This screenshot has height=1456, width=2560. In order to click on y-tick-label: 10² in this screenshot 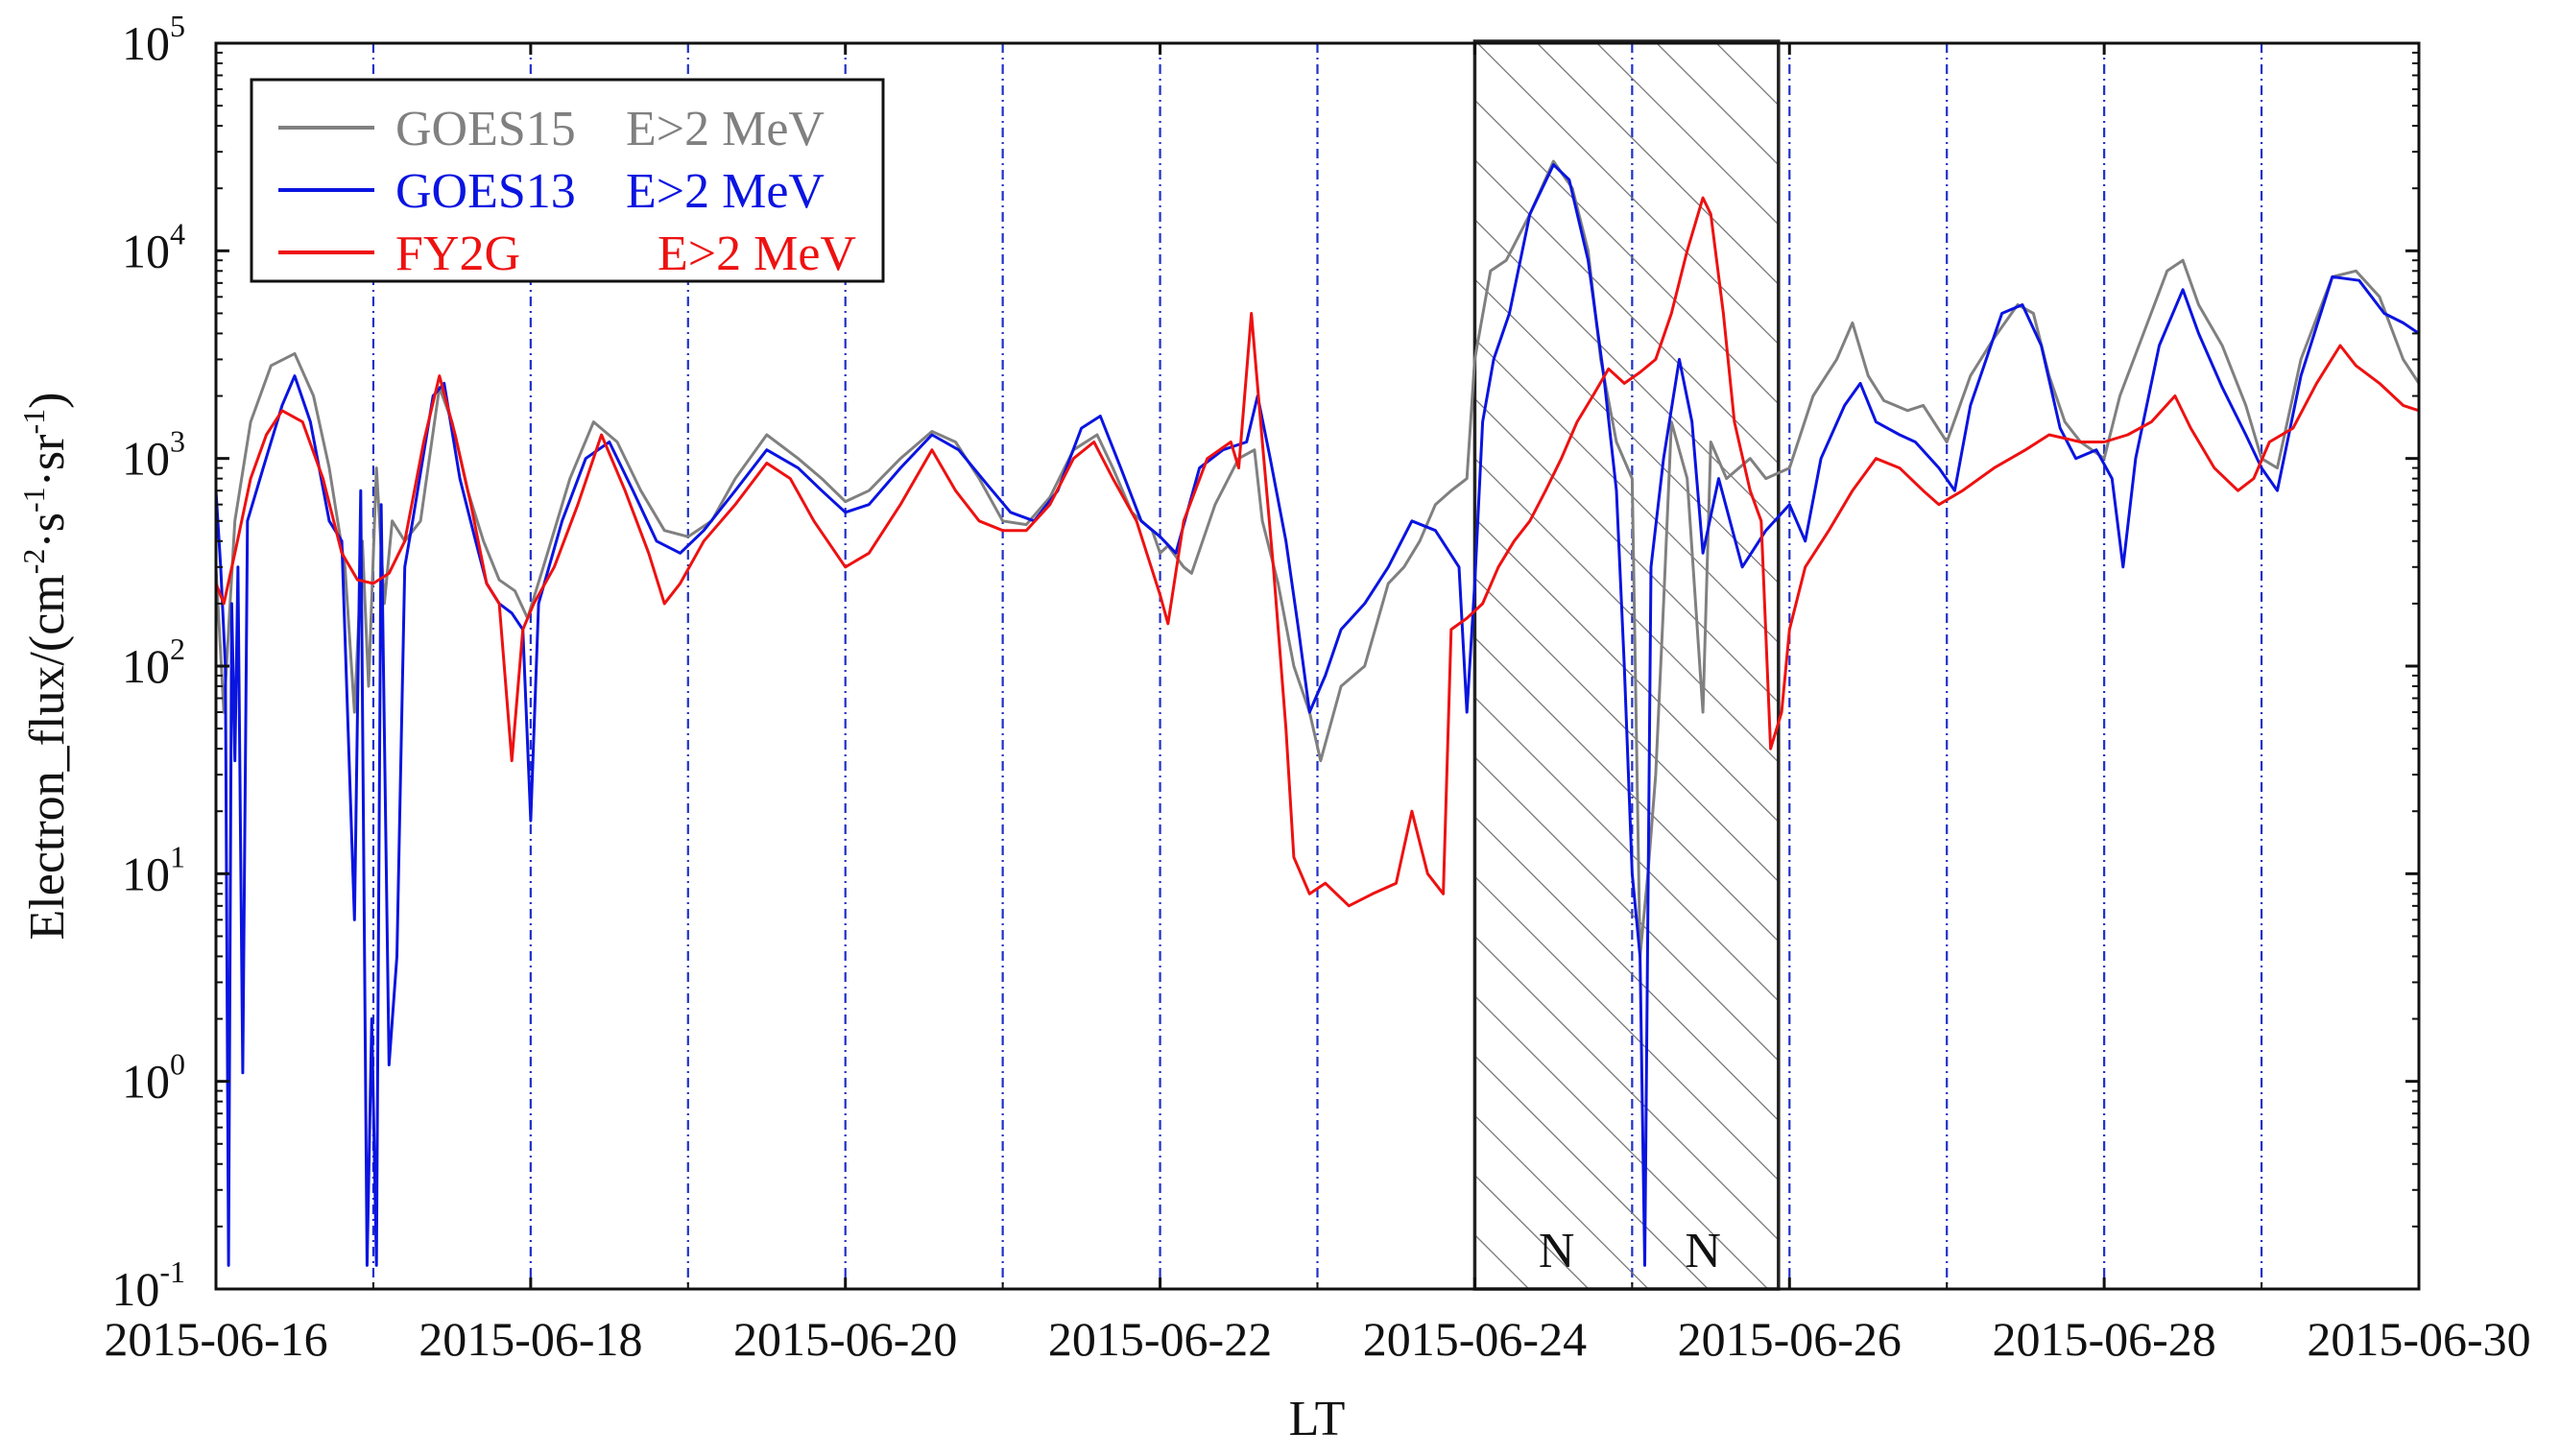, I will do `click(153, 662)`.